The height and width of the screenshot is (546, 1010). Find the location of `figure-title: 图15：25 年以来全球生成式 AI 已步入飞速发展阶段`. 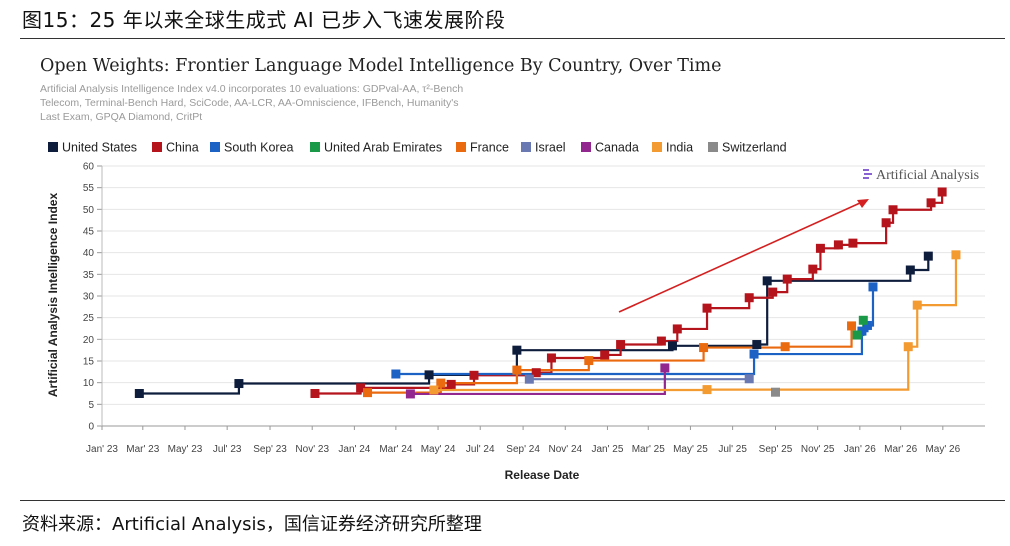

figure-title: 图15：25 年以来全球生成式 AI 已步入飞速发展阶段 is located at coordinates (264, 20).